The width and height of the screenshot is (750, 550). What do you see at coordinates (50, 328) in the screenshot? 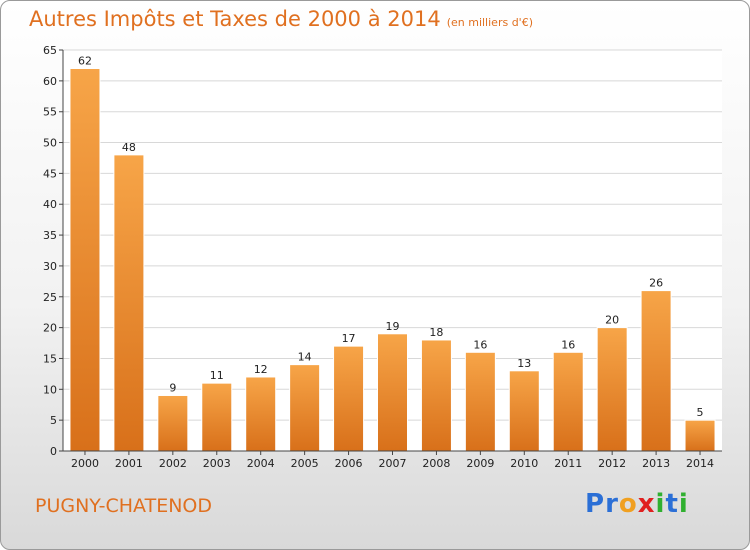
I see `y-tick-label: 20` at bounding box center [50, 328].